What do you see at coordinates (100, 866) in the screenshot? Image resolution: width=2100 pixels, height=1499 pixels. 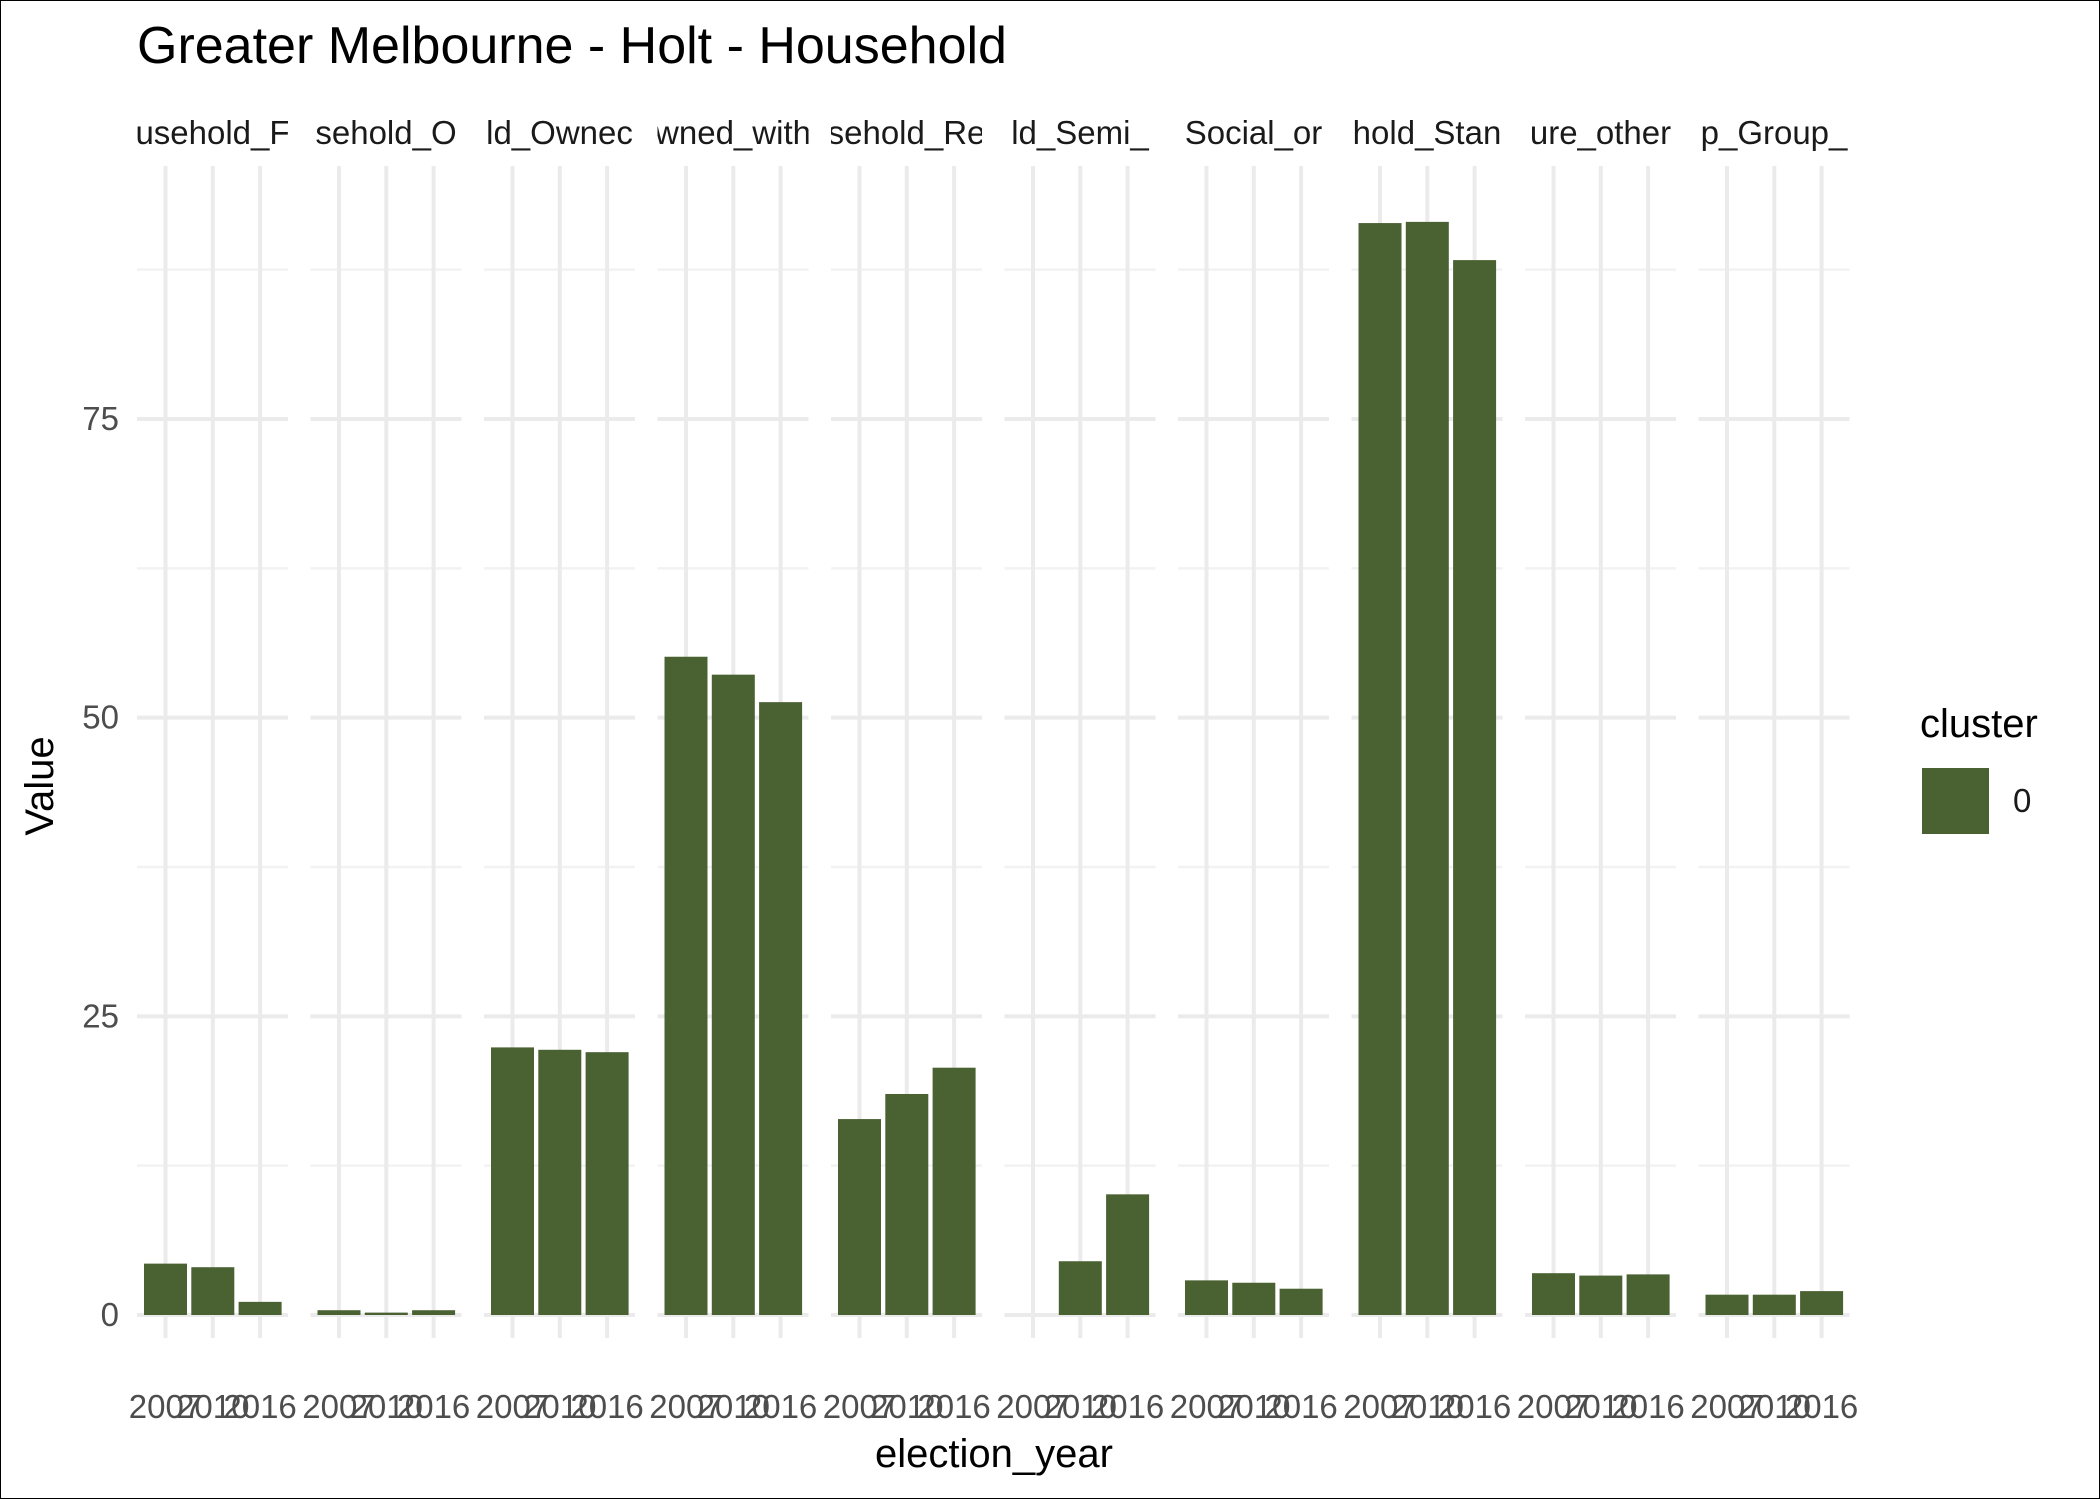 I see `y-axis: 0 25 50 75` at bounding box center [100, 866].